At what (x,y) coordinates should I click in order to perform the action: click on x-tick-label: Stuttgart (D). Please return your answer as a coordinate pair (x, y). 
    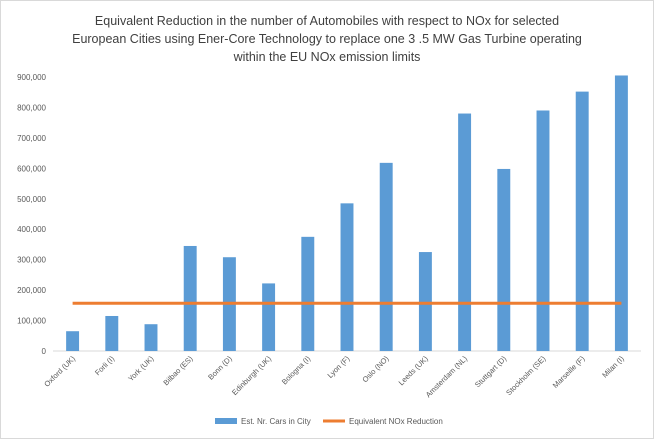
    Looking at the image, I should click on (491, 372).